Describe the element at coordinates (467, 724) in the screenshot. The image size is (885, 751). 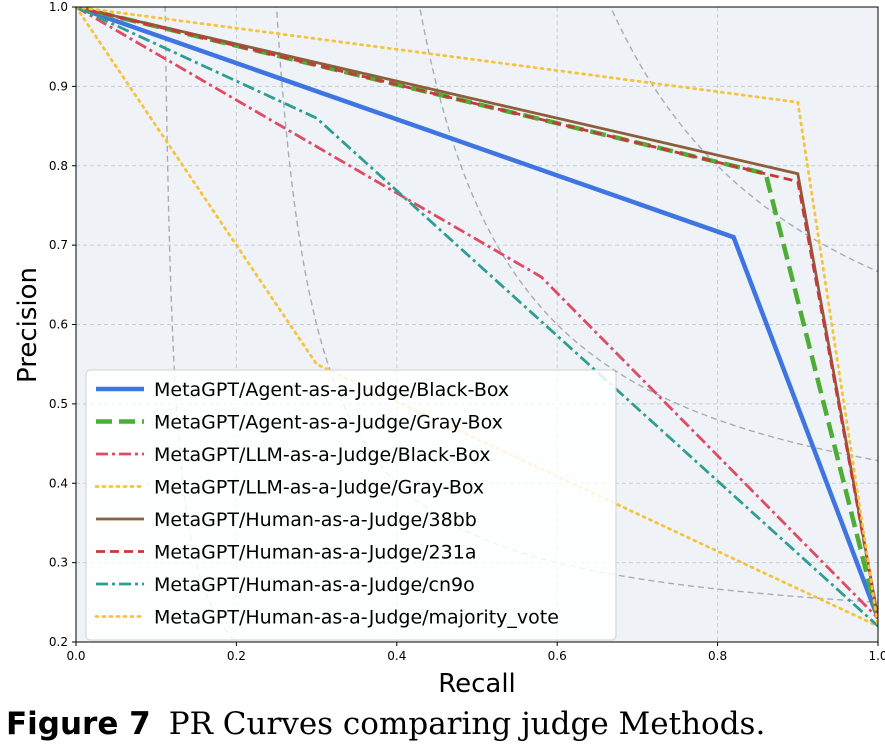
I see `figure-caption-text: PR Curves comparing judge Methods.` at that location.